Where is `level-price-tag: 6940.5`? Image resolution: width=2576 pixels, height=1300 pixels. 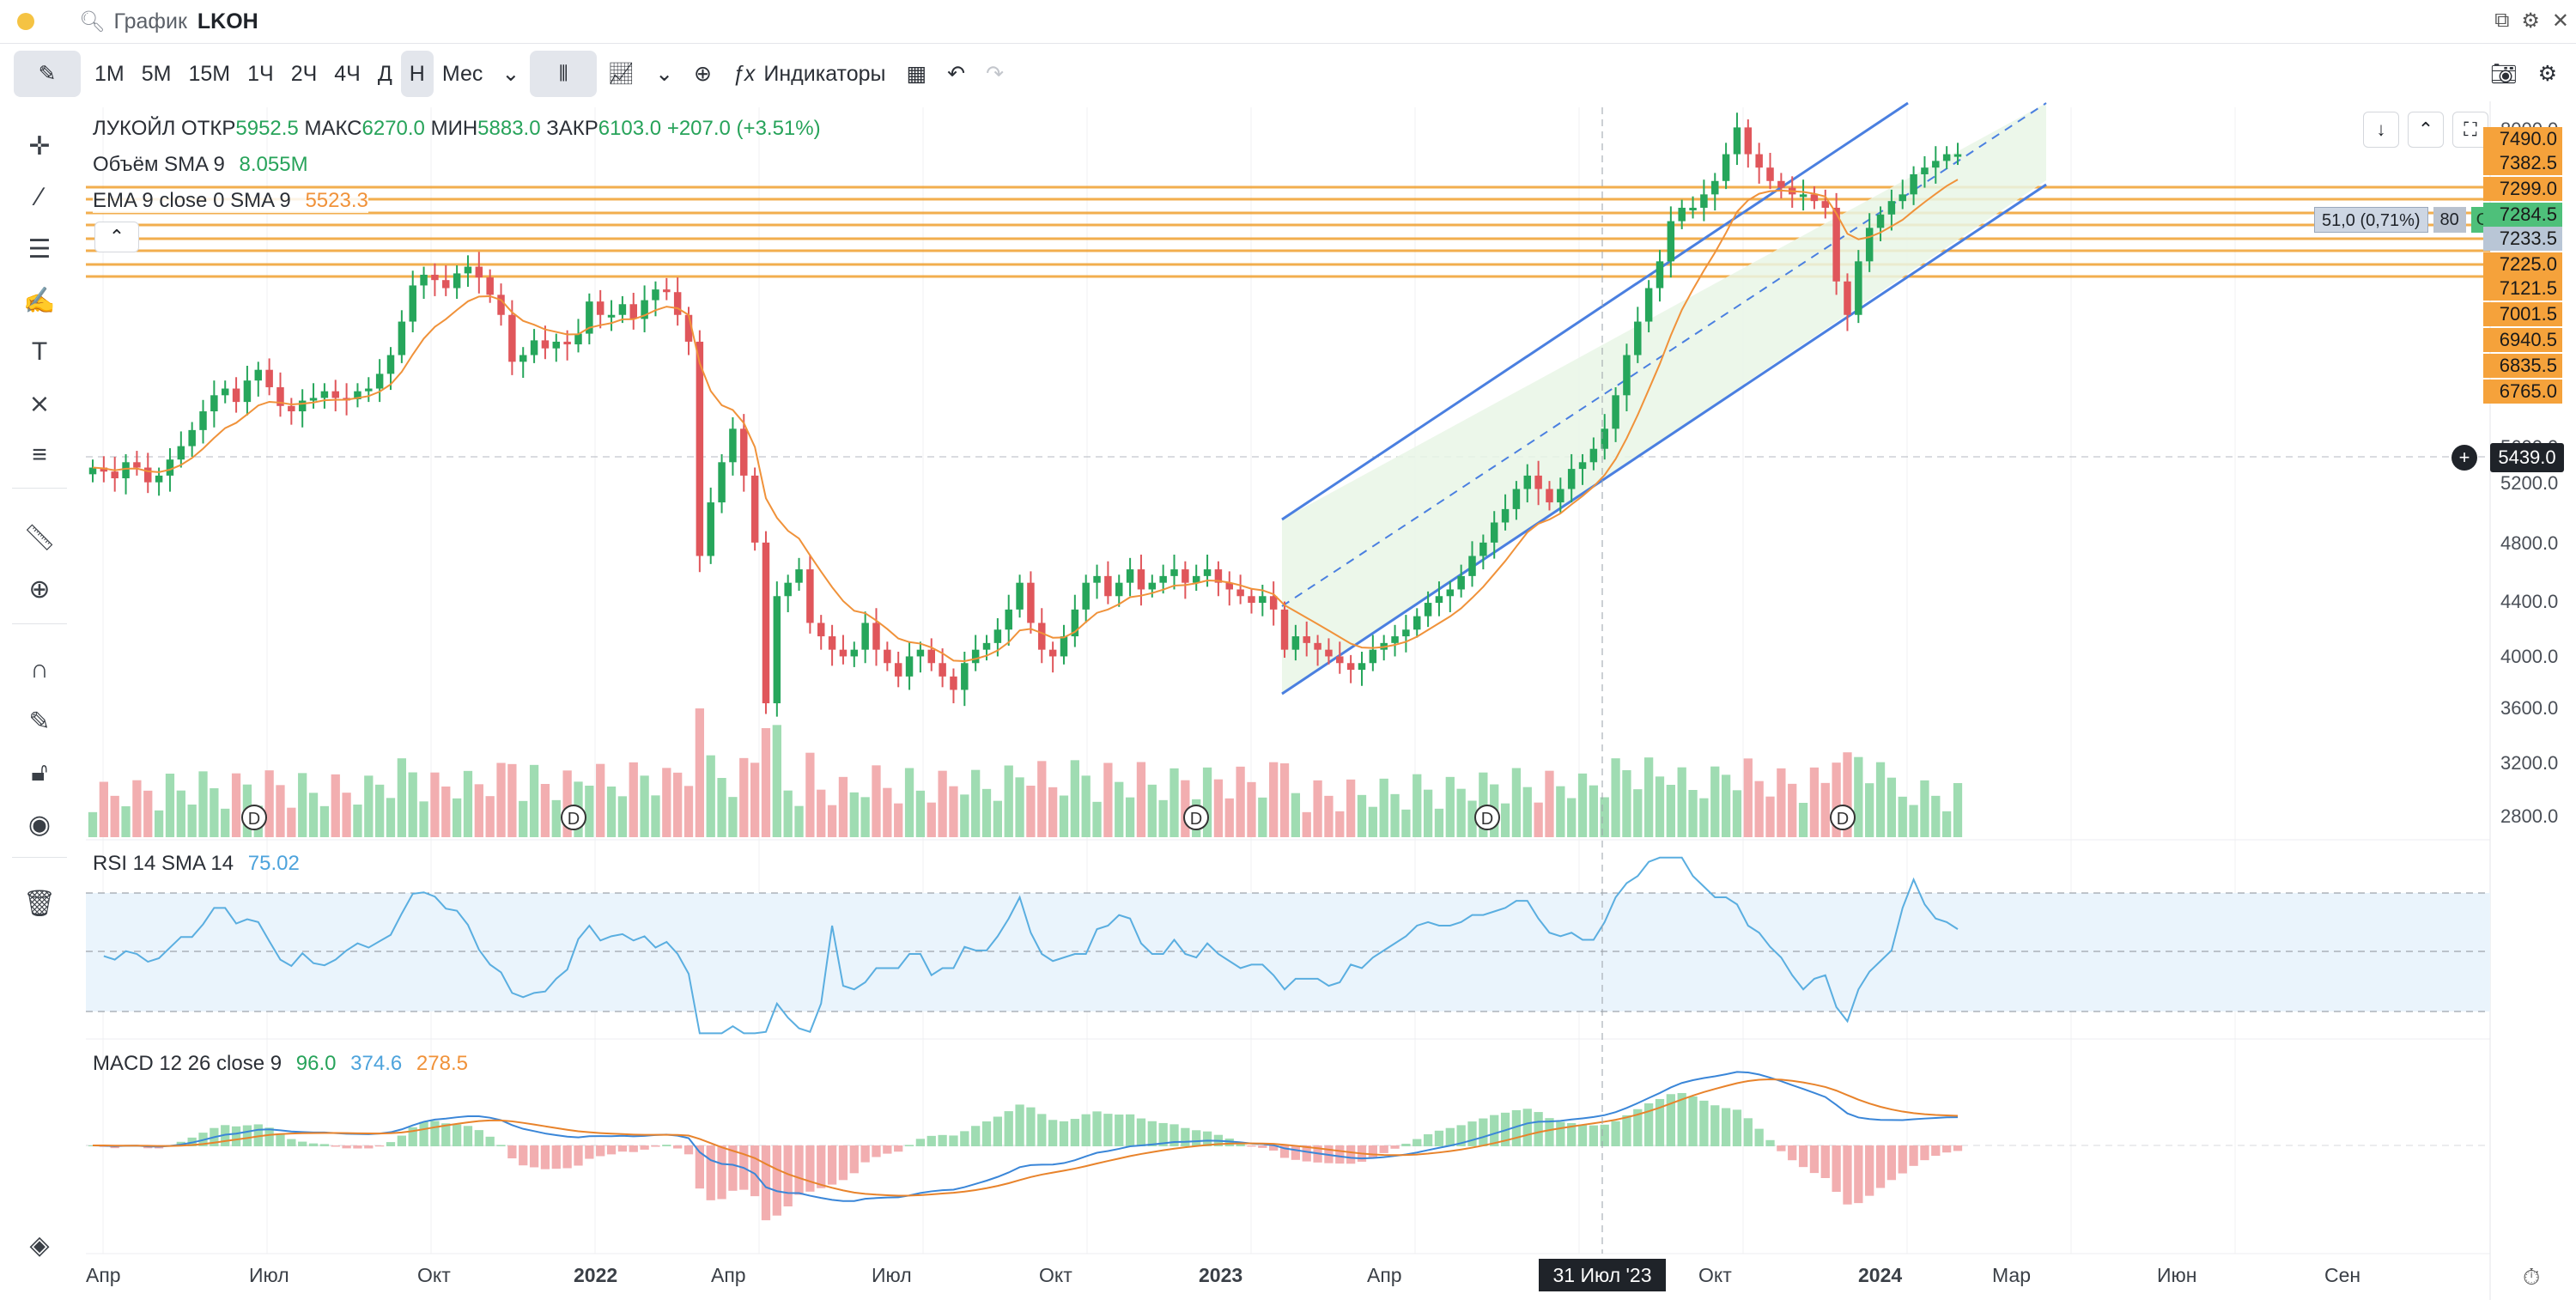 level-price-tag: 6940.5 is located at coordinates (2522, 340).